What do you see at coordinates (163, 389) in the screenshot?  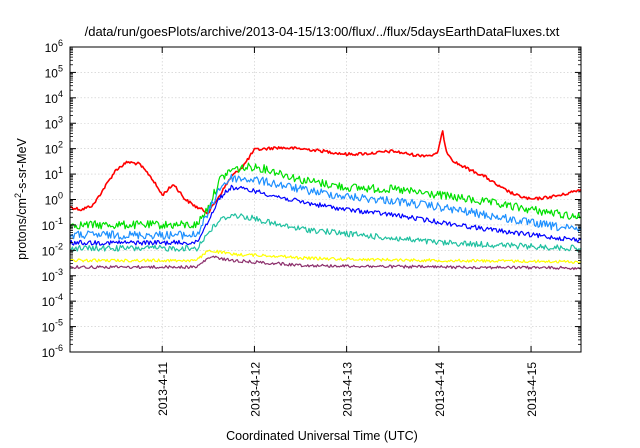 I see `x-tick-label: 2013-4-11` at bounding box center [163, 389].